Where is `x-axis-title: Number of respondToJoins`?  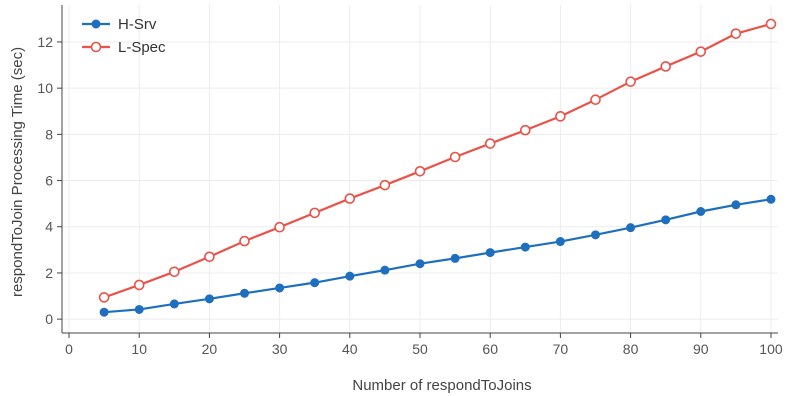
x-axis-title: Number of respondToJoins is located at coordinates (441, 385).